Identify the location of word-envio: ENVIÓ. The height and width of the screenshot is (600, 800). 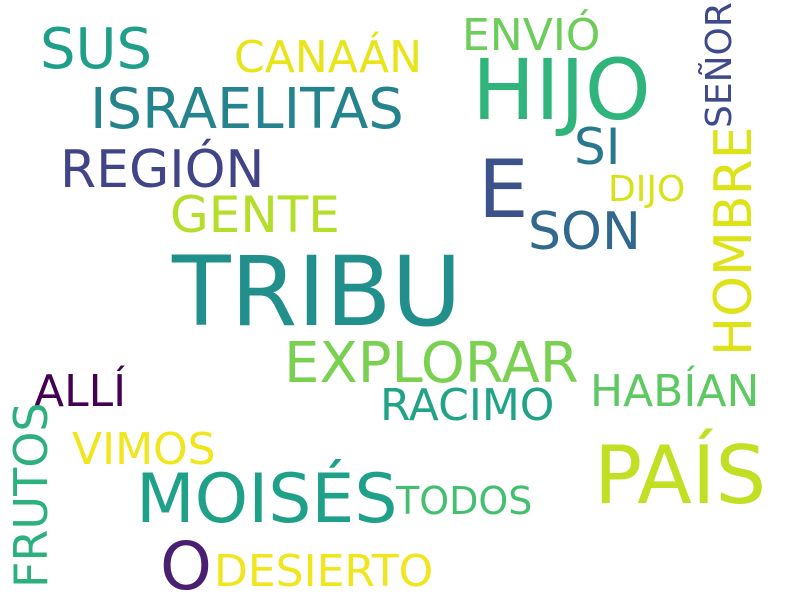
(531, 35).